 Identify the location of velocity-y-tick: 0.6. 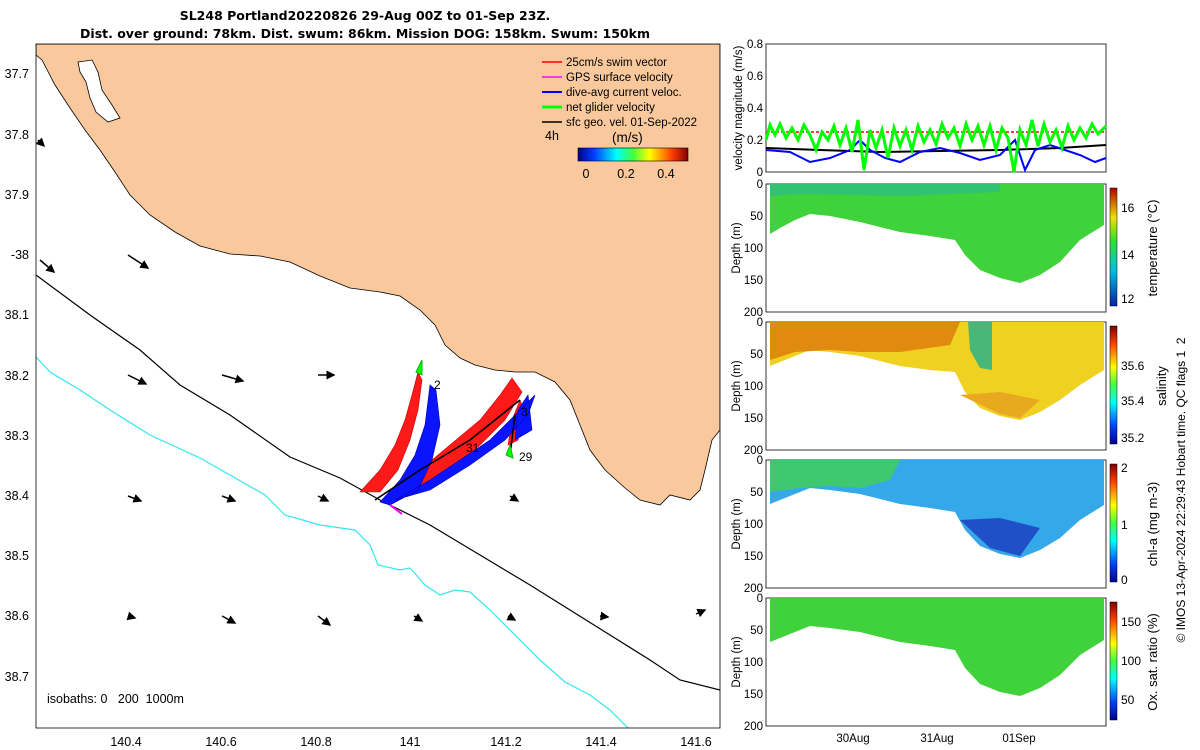
(755, 77).